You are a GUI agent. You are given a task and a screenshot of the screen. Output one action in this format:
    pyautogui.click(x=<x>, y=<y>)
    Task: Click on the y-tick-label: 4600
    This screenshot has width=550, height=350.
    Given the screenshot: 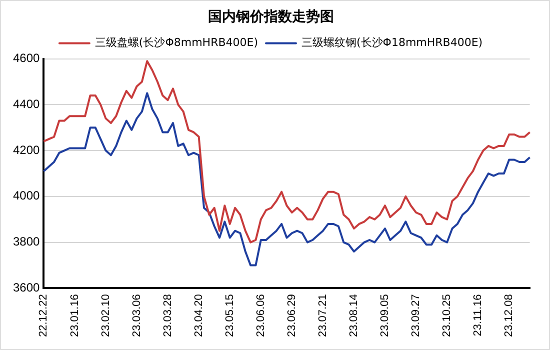 What is the action you would take?
    pyautogui.click(x=26, y=58)
    